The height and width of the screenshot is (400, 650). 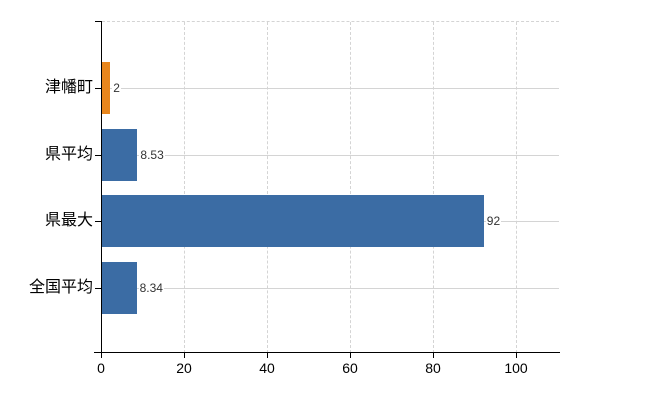 I want to click on value-label: 8.53, so click(x=152, y=154).